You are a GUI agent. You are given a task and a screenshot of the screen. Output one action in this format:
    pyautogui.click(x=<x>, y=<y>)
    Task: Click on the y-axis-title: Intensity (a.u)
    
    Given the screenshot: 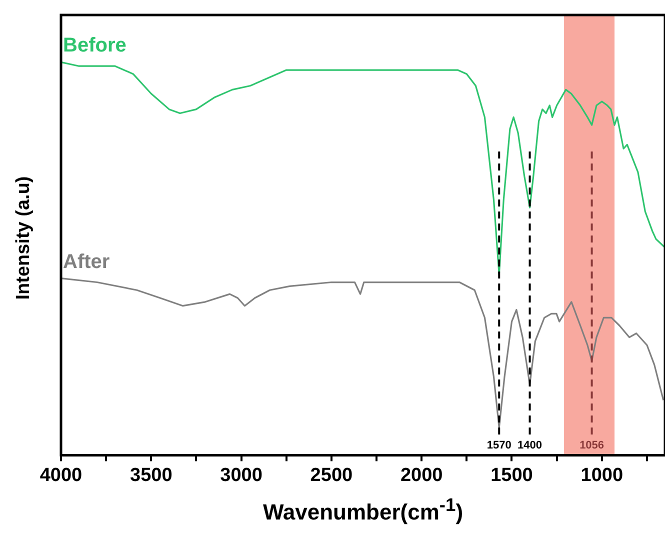 What is the action you would take?
    pyautogui.click(x=24, y=238)
    